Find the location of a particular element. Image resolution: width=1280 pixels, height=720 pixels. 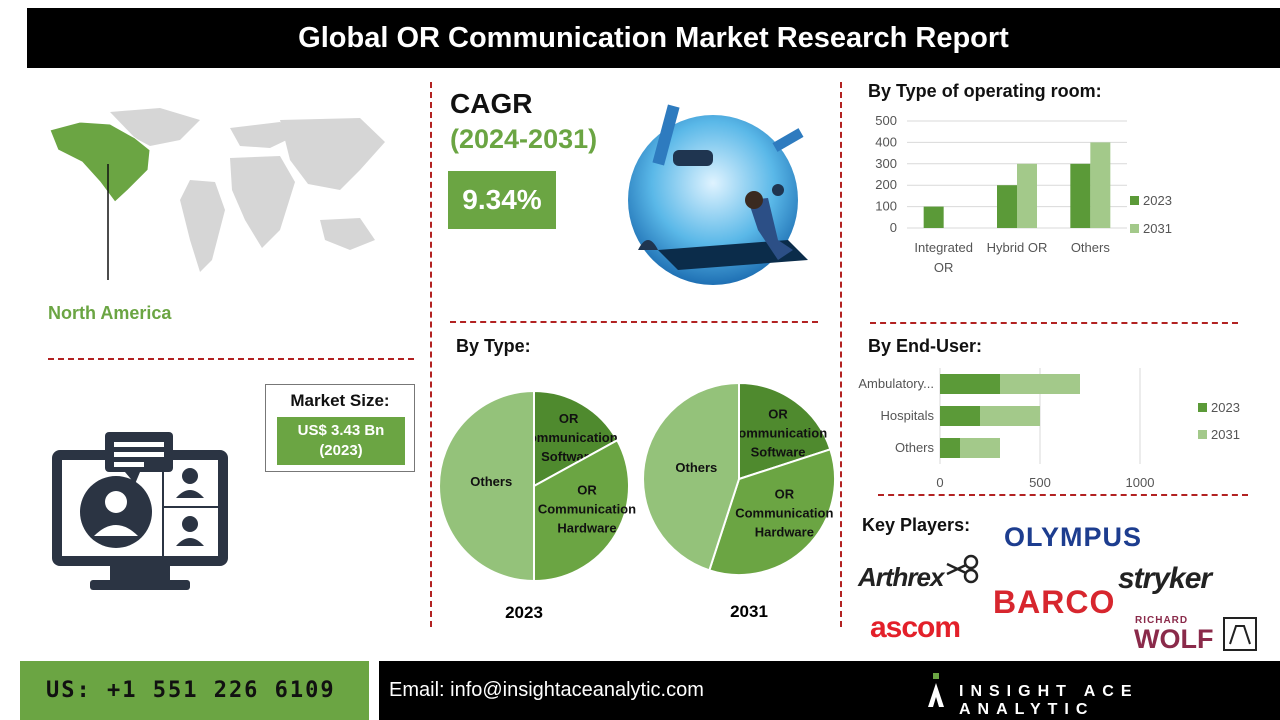

logo-olympus: OLYMPUS is located at coordinates (1073, 537).